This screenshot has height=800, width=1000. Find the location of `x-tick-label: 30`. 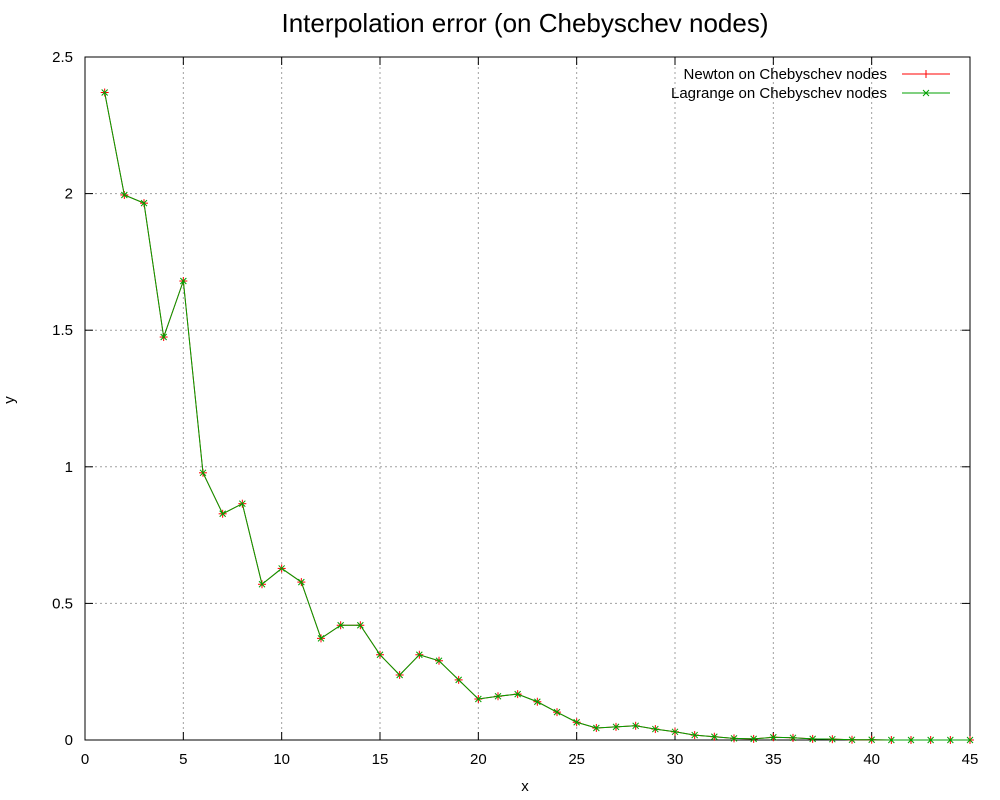

x-tick-label: 30 is located at coordinates (675, 759).